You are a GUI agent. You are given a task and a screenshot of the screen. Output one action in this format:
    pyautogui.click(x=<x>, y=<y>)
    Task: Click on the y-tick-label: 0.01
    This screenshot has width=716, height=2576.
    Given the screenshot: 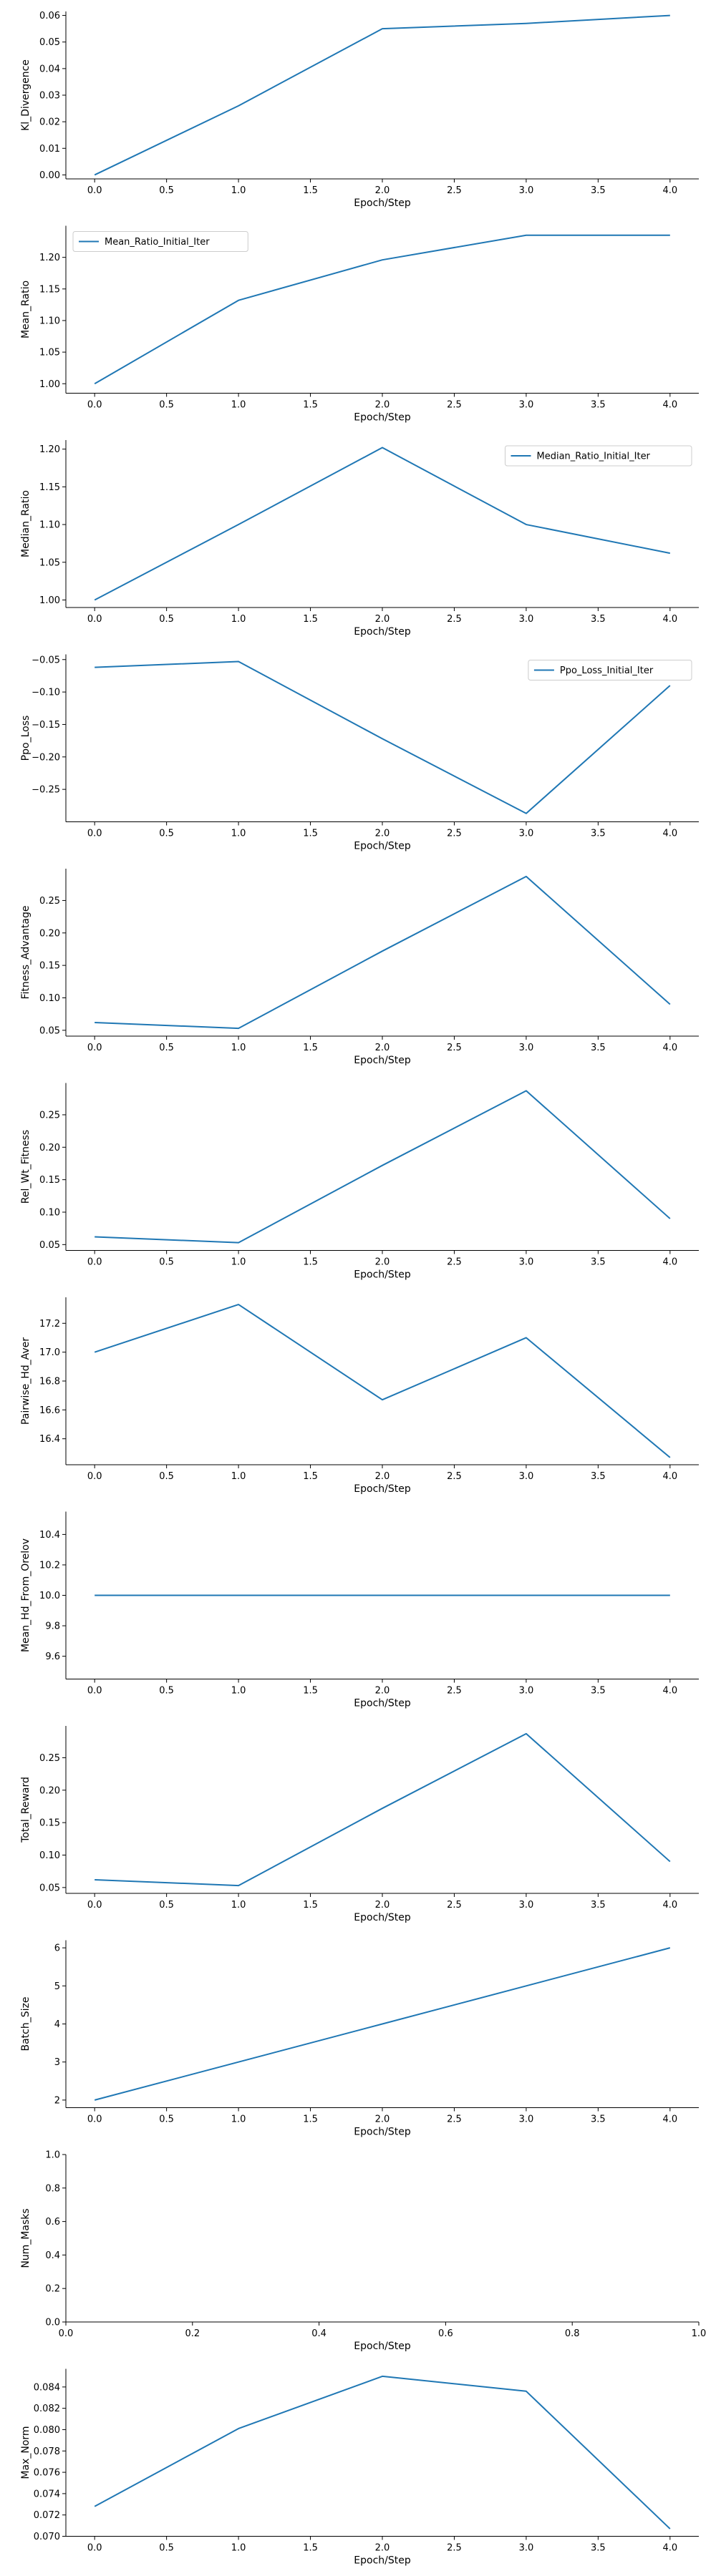 What is the action you would take?
    pyautogui.click(x=49, y=149)
    